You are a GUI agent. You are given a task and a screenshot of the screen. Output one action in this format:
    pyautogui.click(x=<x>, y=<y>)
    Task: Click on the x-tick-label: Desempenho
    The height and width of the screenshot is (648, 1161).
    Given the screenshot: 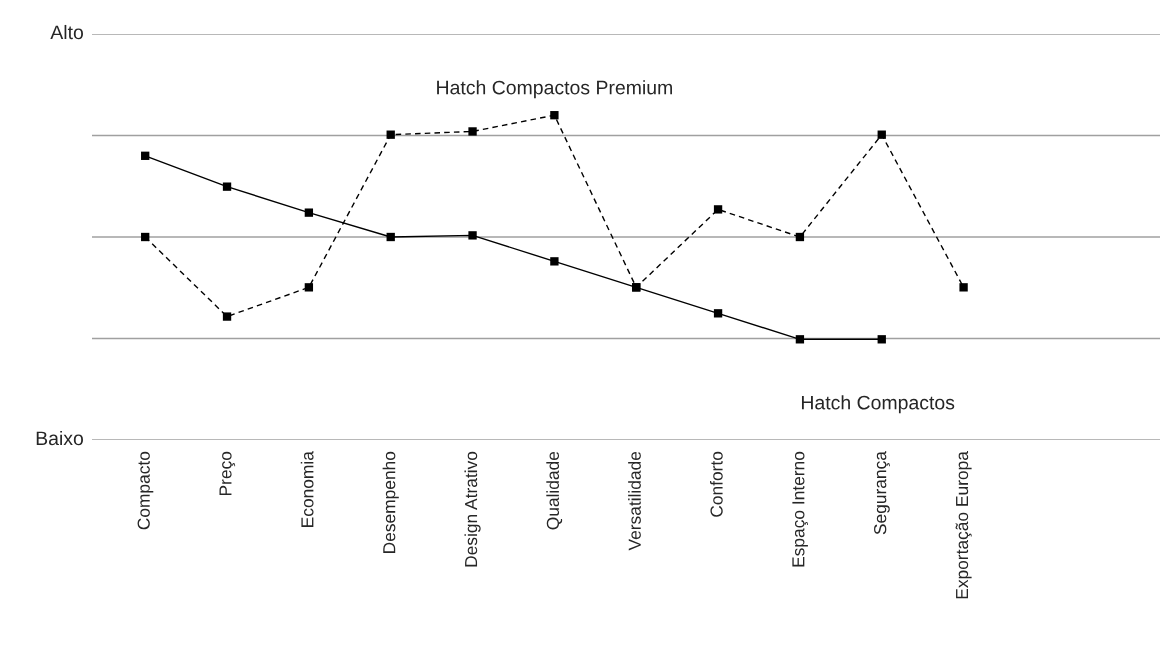 What is the action you would take?
    pyautogui.click(x=390, y=502)
    